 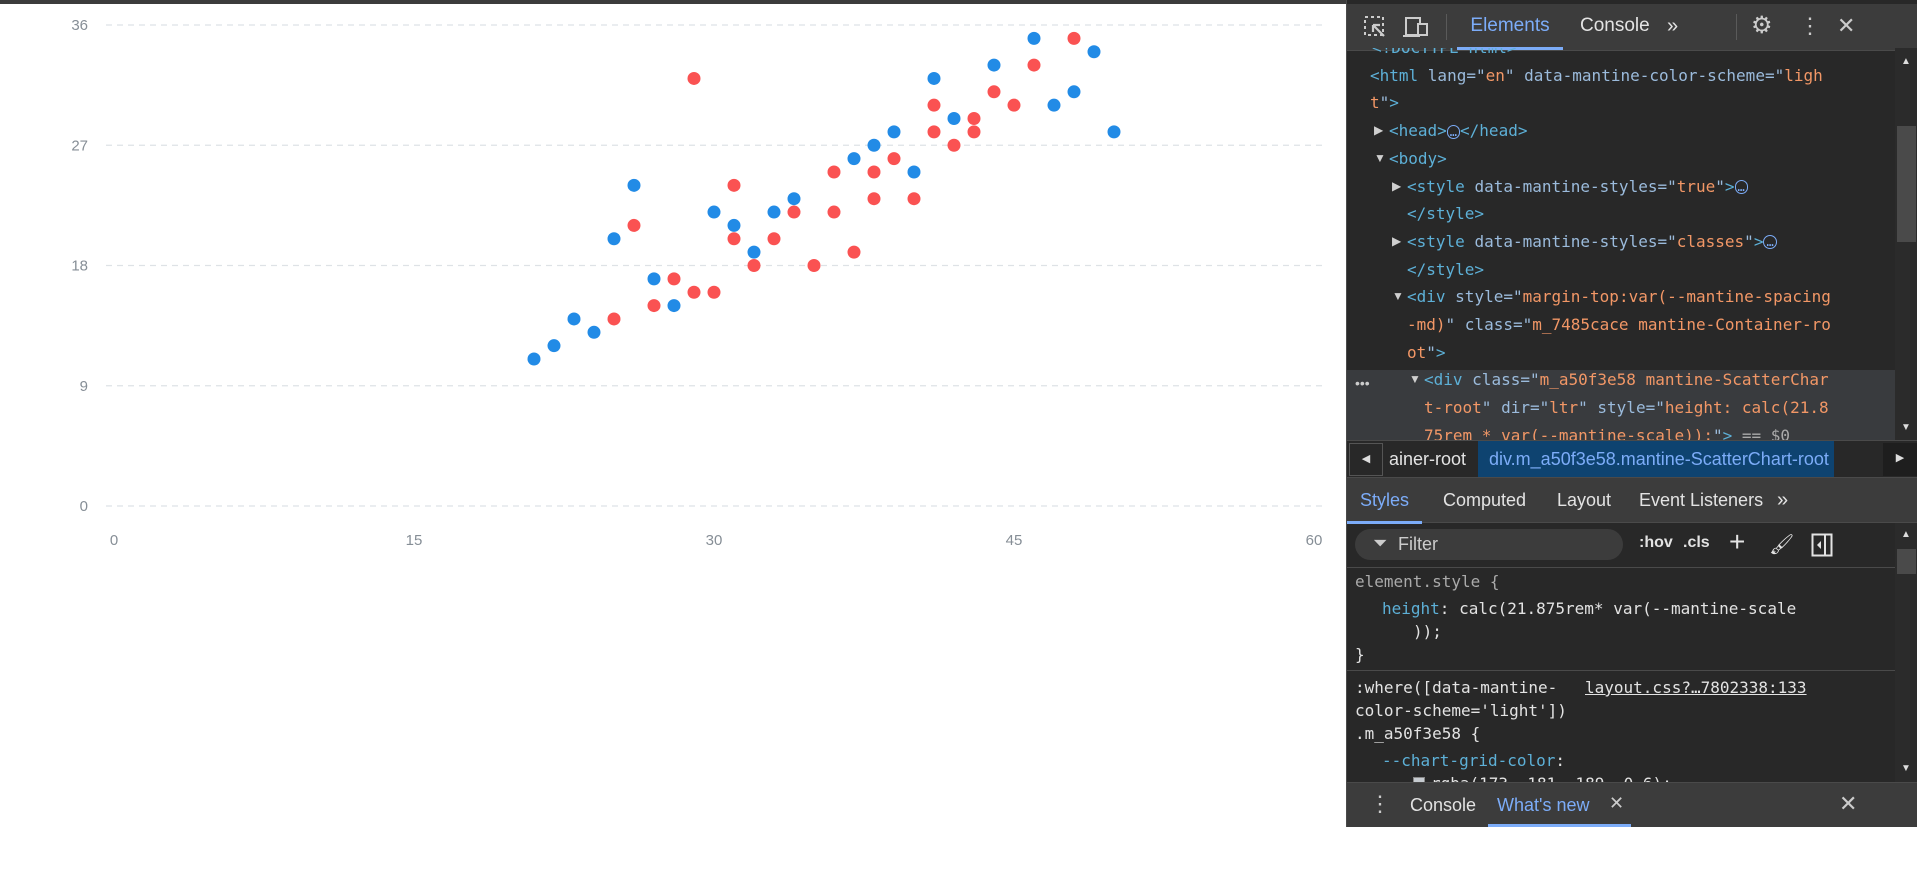 What do you see at coordinates (1426, 352) in the screenshot?
I see `dom-node-line: ot">` at bounding box center [1426, 352].